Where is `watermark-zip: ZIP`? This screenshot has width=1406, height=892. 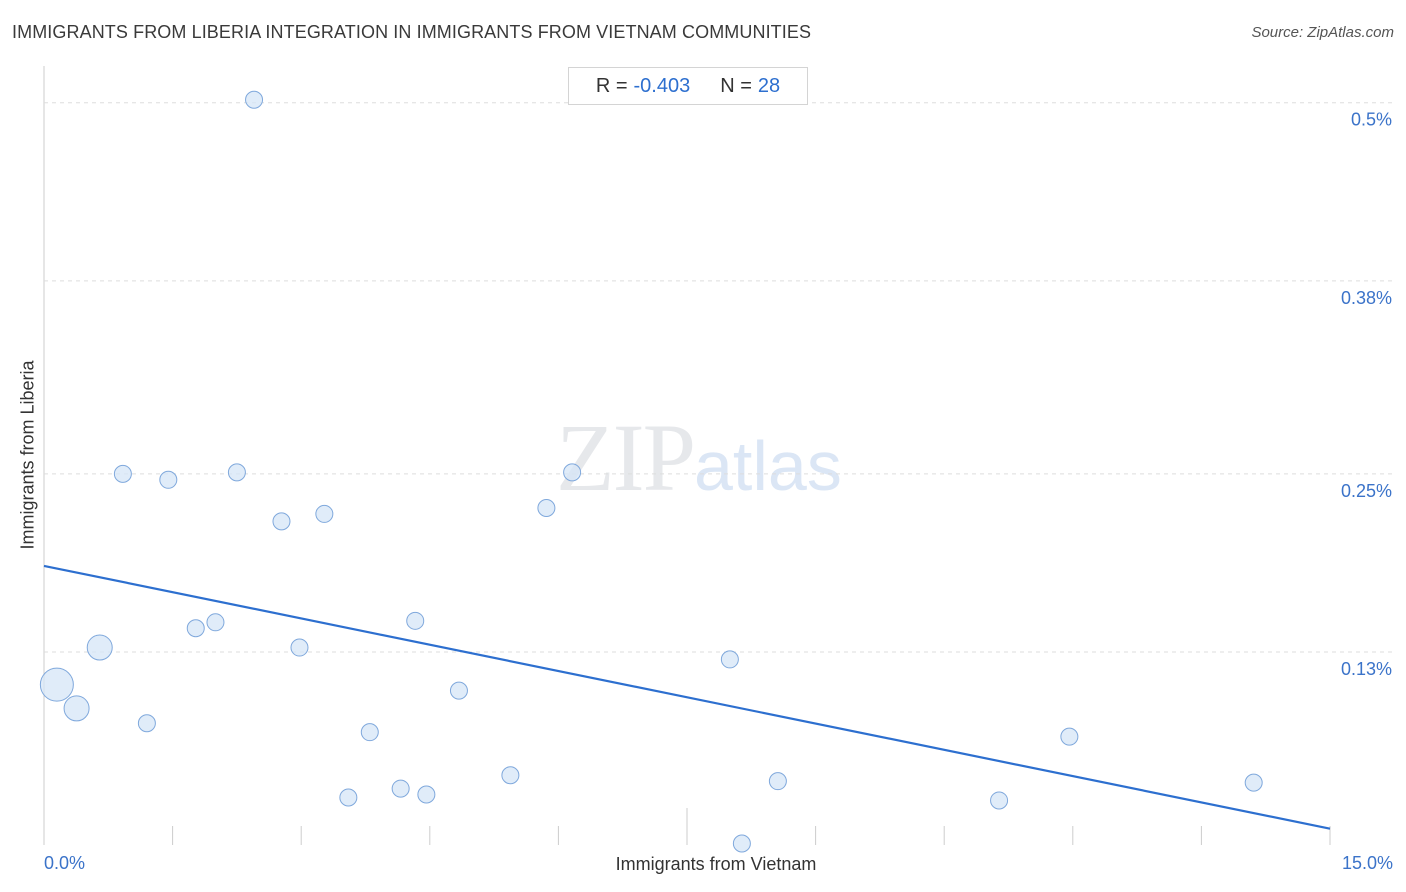 watermark-zip: ZIP is located at coordinates (626, 457).